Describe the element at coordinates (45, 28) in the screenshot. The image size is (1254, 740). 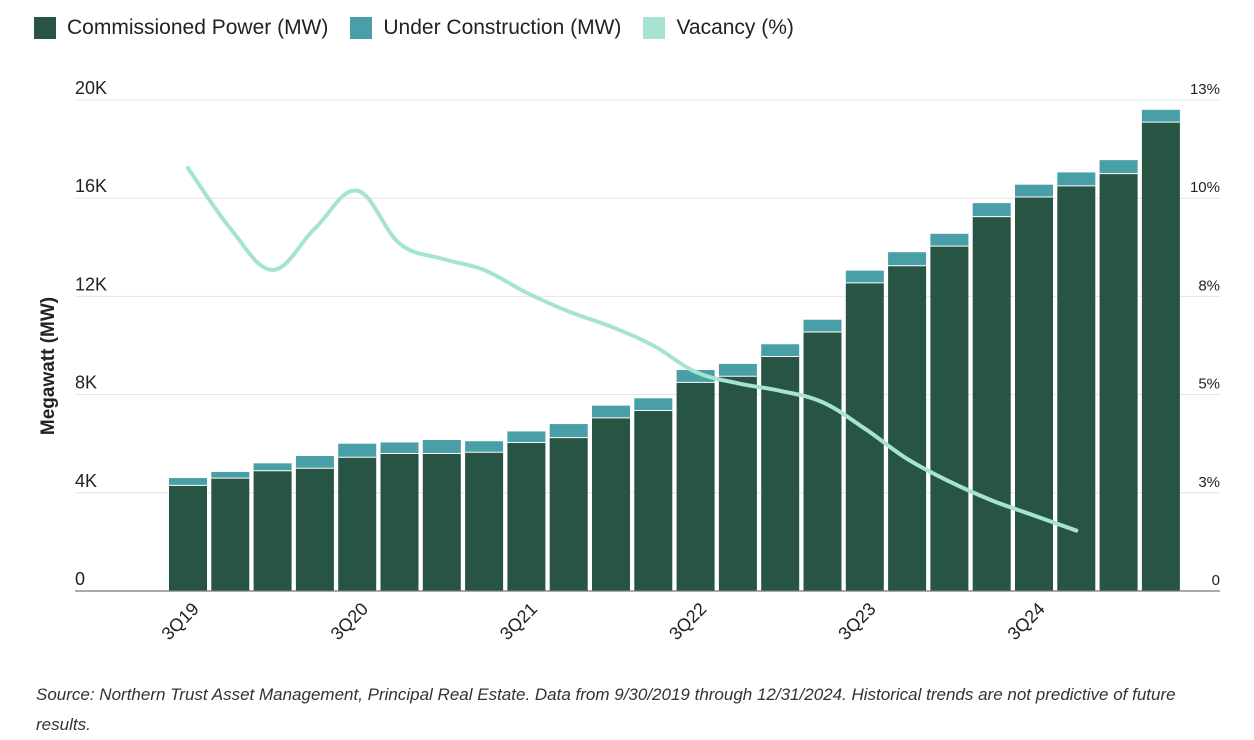
I see `legend-swatch-commissioned` at that location.